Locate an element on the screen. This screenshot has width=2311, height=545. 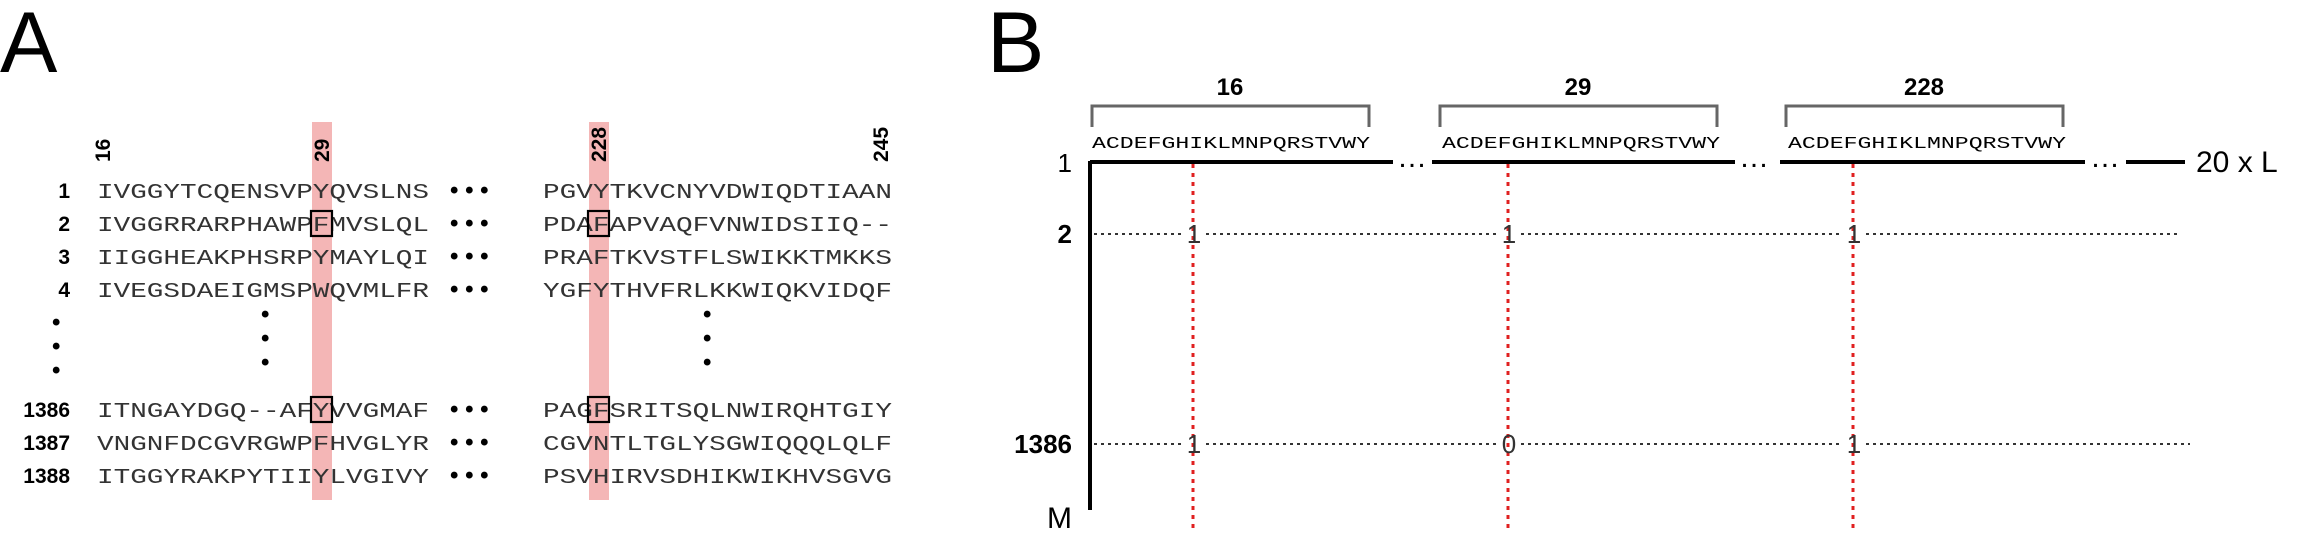
matrix-row-label: M is located at coordinates (1059, 518).